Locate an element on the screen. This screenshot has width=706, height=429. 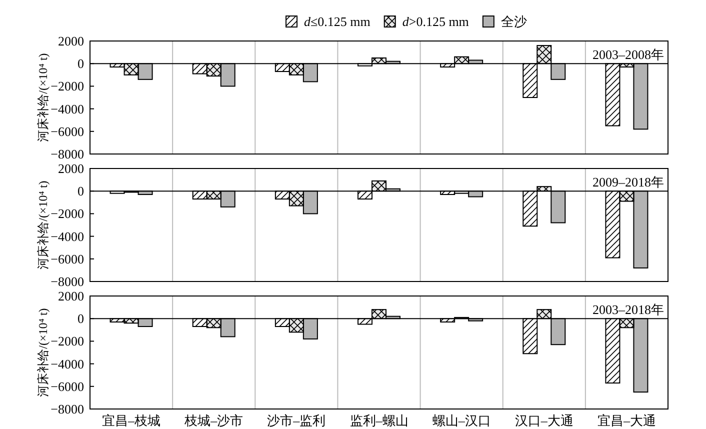
legend-label: 全沙 is located at coordinates (513, 21).